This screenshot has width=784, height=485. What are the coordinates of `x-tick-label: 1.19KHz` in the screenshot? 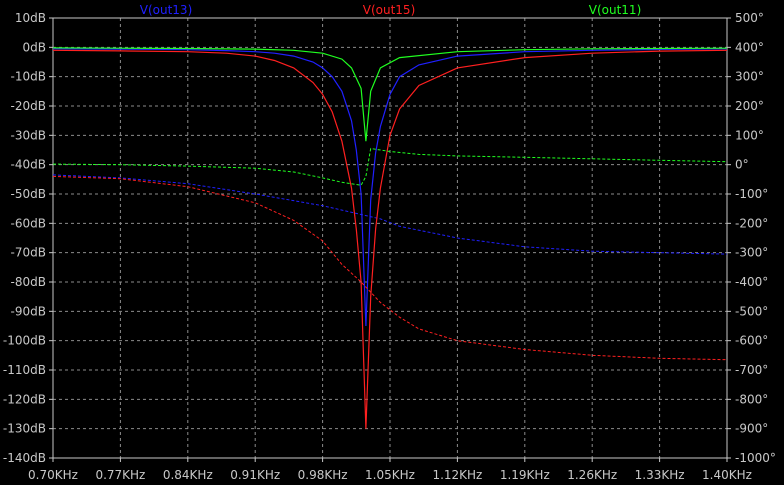 It's located at (525, 475).